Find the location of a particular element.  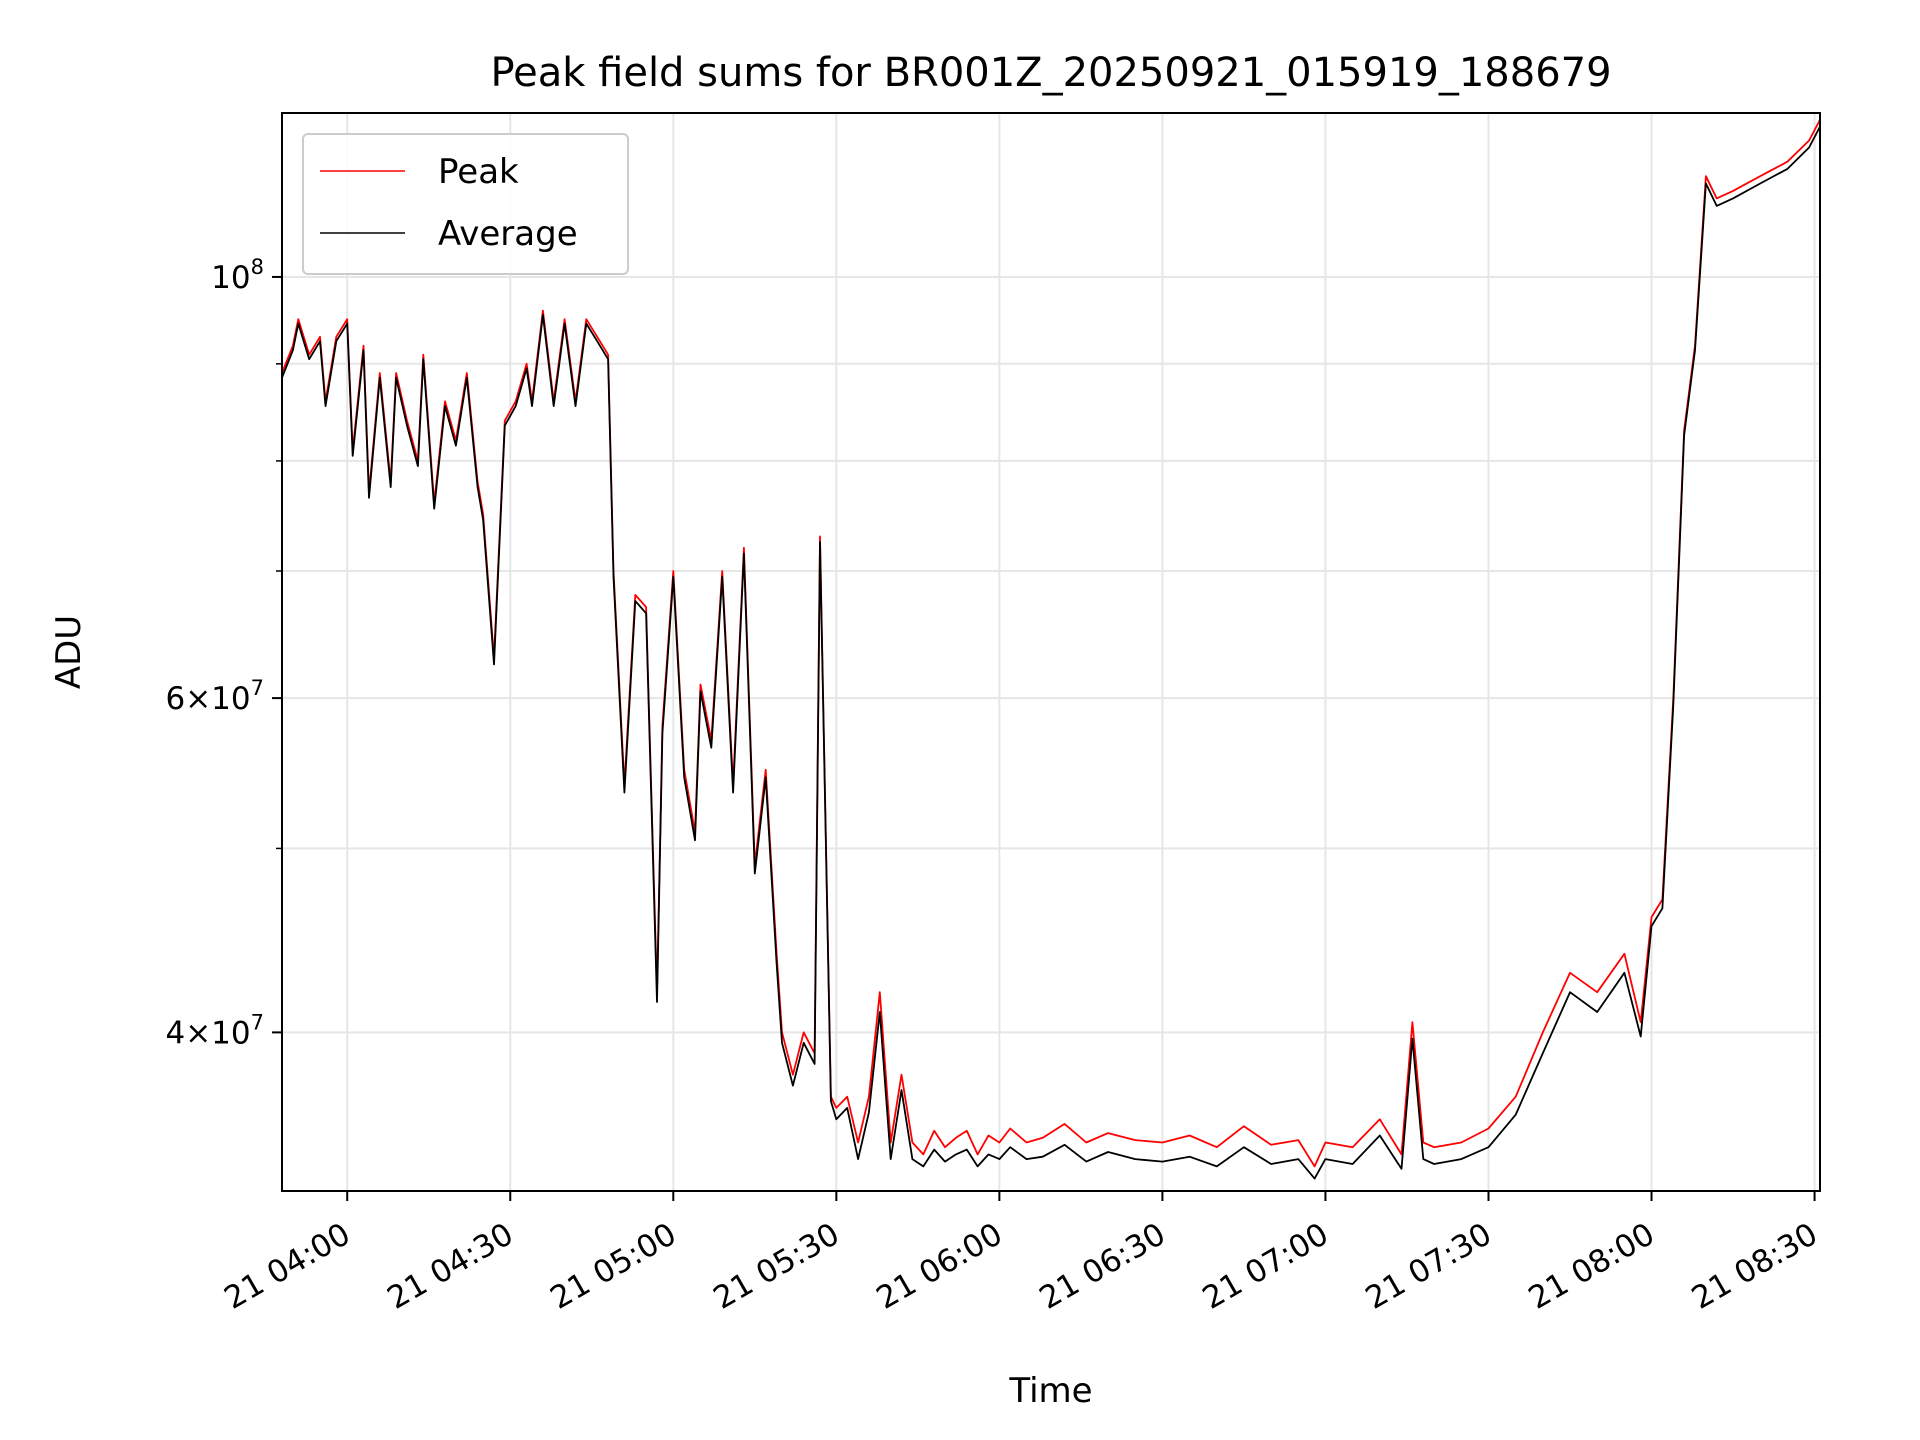

legend-label-average: Average is located at coordinates (508, 234).